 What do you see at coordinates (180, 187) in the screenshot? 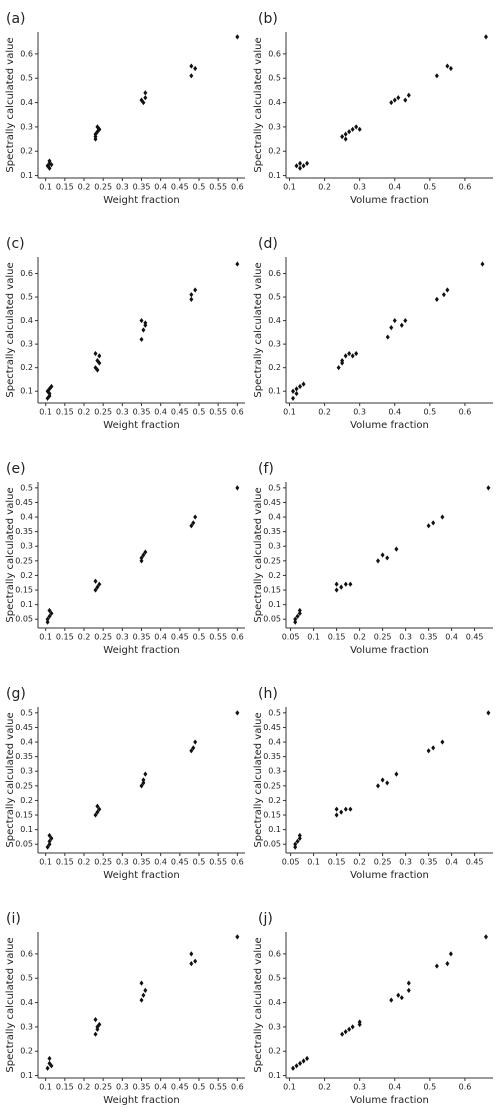
I see `x-tick-label: 0.45` at bounding box center [180, 187].